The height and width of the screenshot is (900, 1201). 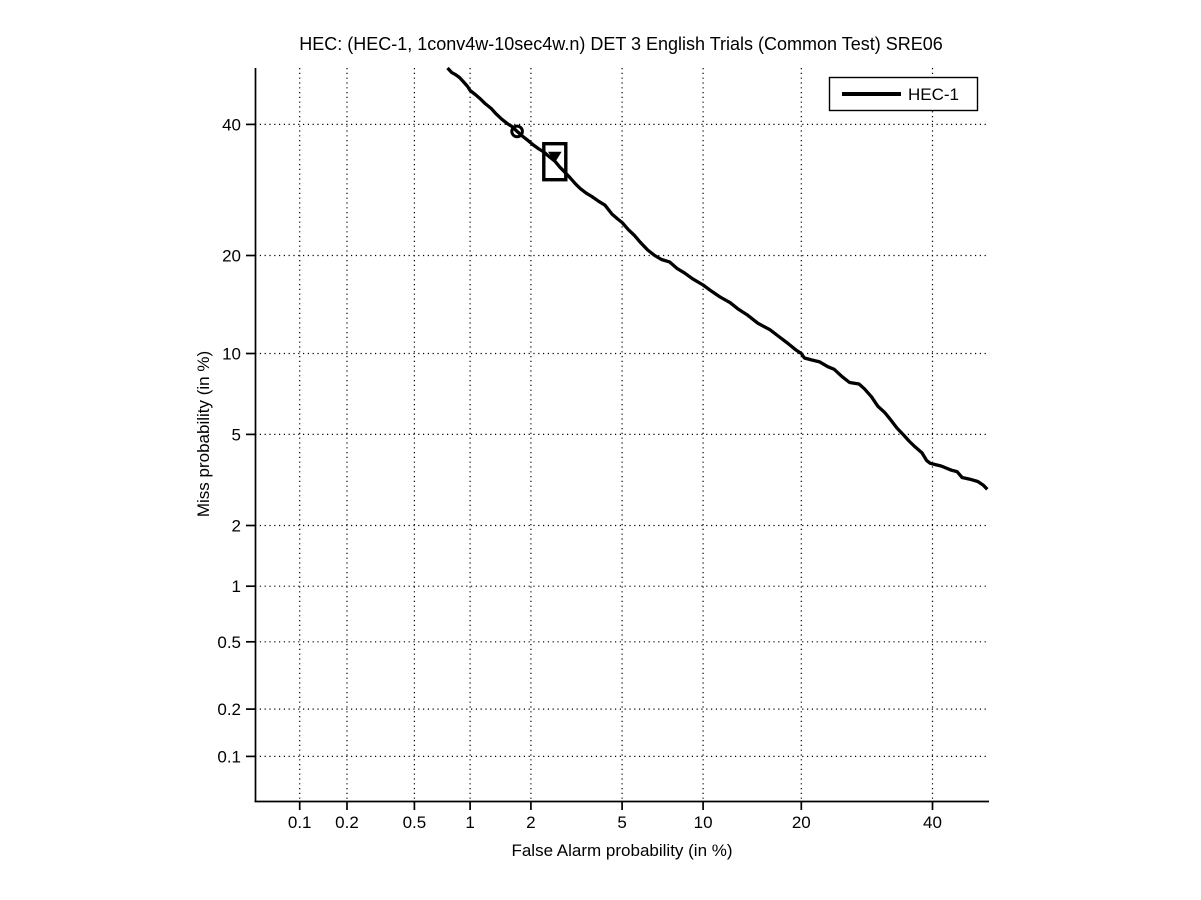 I want to click on y-tick-label-1: 1, so click(x=236, y=586).